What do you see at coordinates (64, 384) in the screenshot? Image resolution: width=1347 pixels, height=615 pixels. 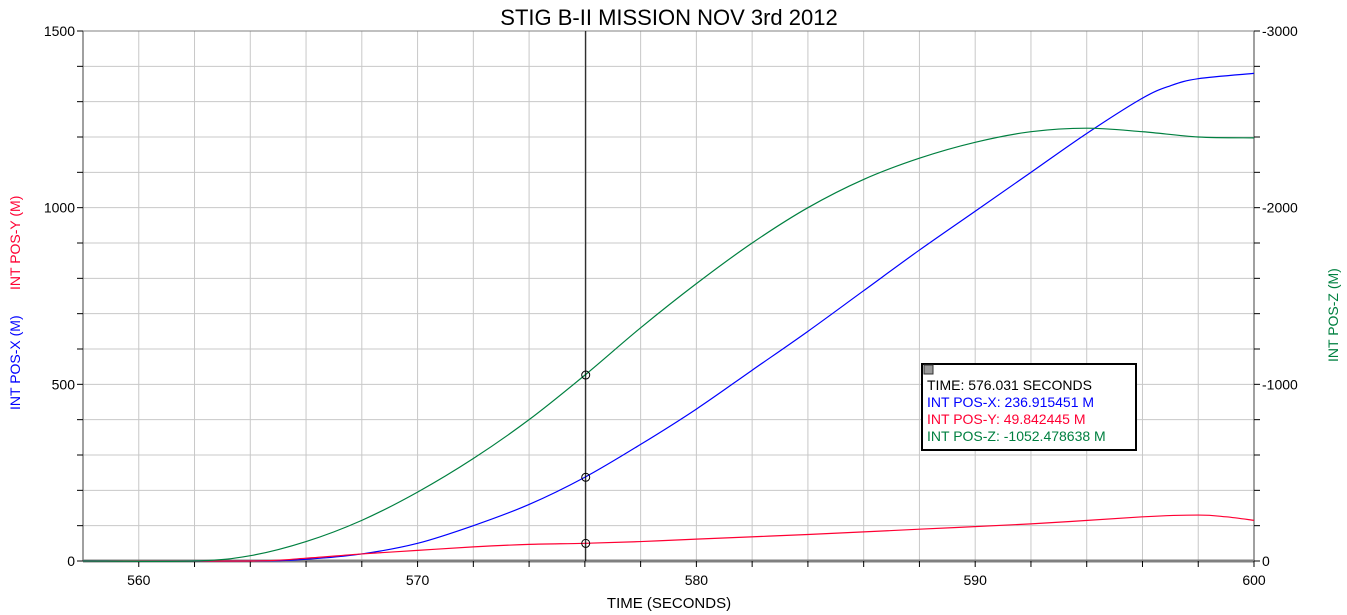 I see `y-tick-label-left: 500` at bounding box center [64, 384].